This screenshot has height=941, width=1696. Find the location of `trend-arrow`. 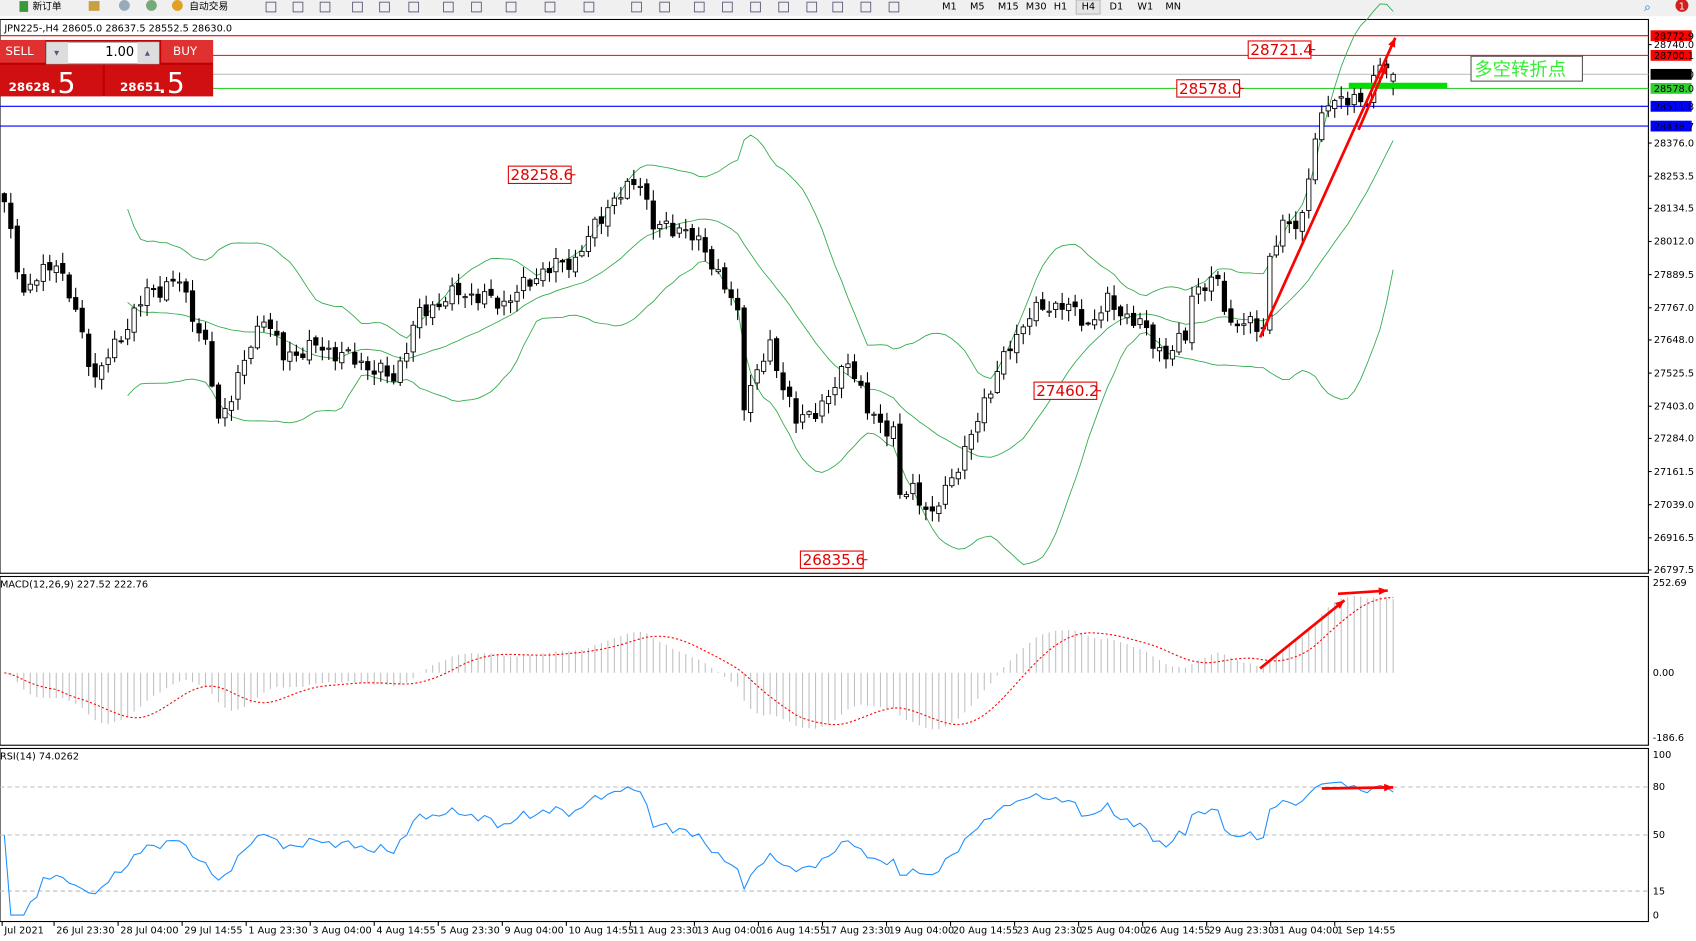

trend-arrow is located at coordinates (1327, 188).